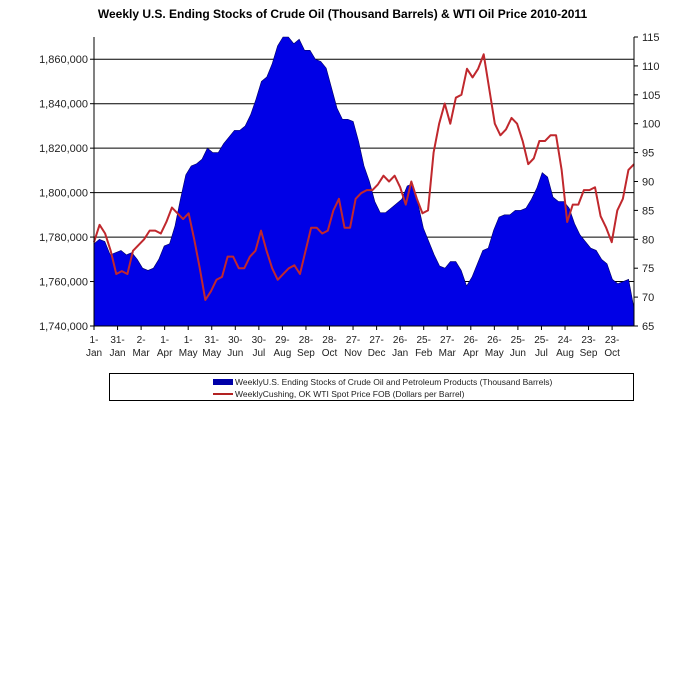 This screenshot has width=685, height=685. Describe the element at coordinates (377, 353) in the screenshot. I see `x-tick-label-month: Dec` at that location.